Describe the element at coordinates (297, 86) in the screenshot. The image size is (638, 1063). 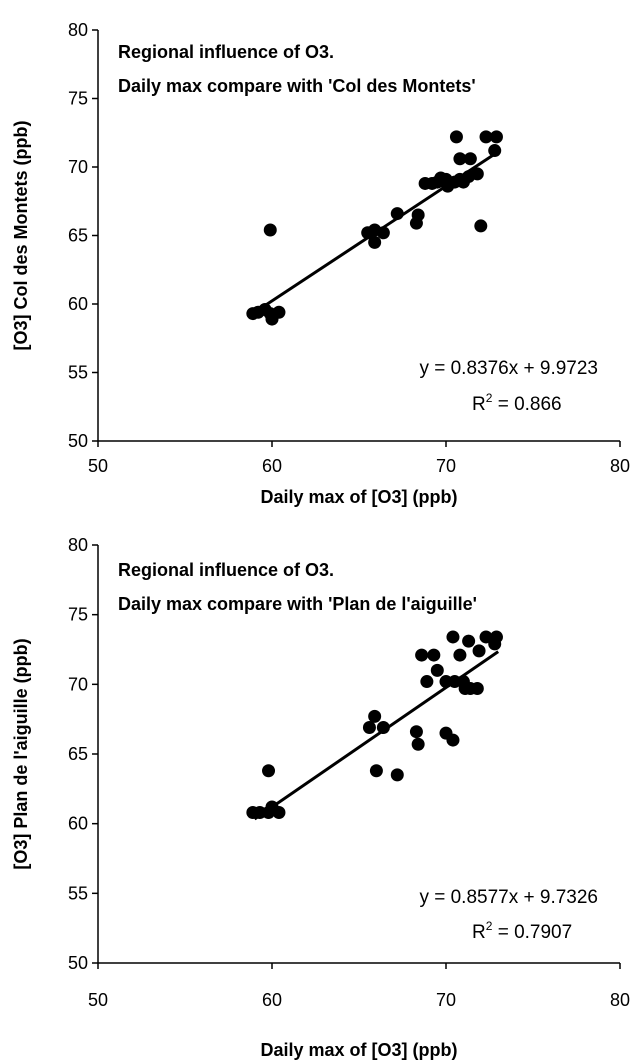
I see `annotation-line: Daily max compare with 'Col des Montets'` at that location.